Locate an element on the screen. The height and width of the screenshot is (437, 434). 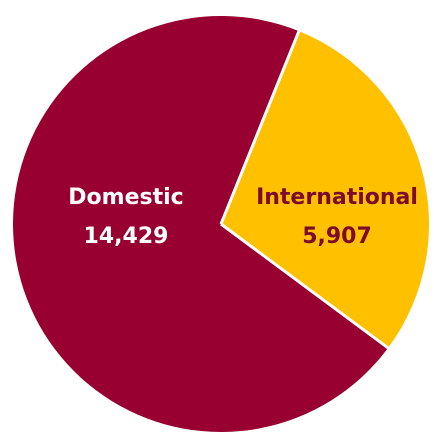
slice-label-domestic: Domestic is located at coordinates (125, 197).